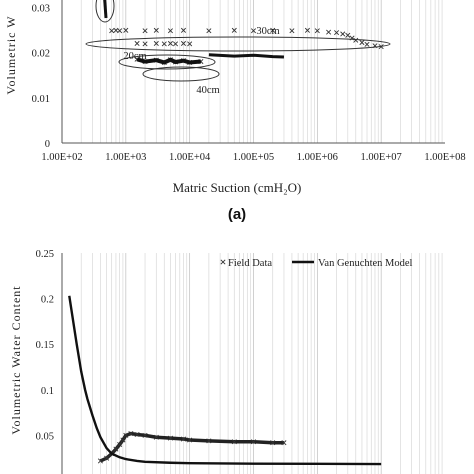 The width and height of the screenshot is (474, 474). I want to click on y-tick-label: 0.1, so click(47, 391).